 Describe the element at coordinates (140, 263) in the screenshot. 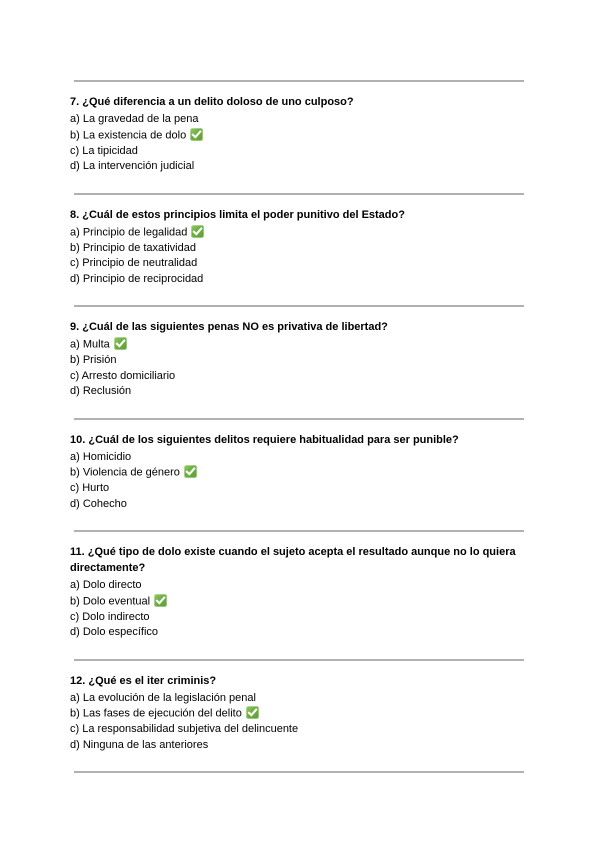

I see `option-text: Principio de neutralidad` at that location.